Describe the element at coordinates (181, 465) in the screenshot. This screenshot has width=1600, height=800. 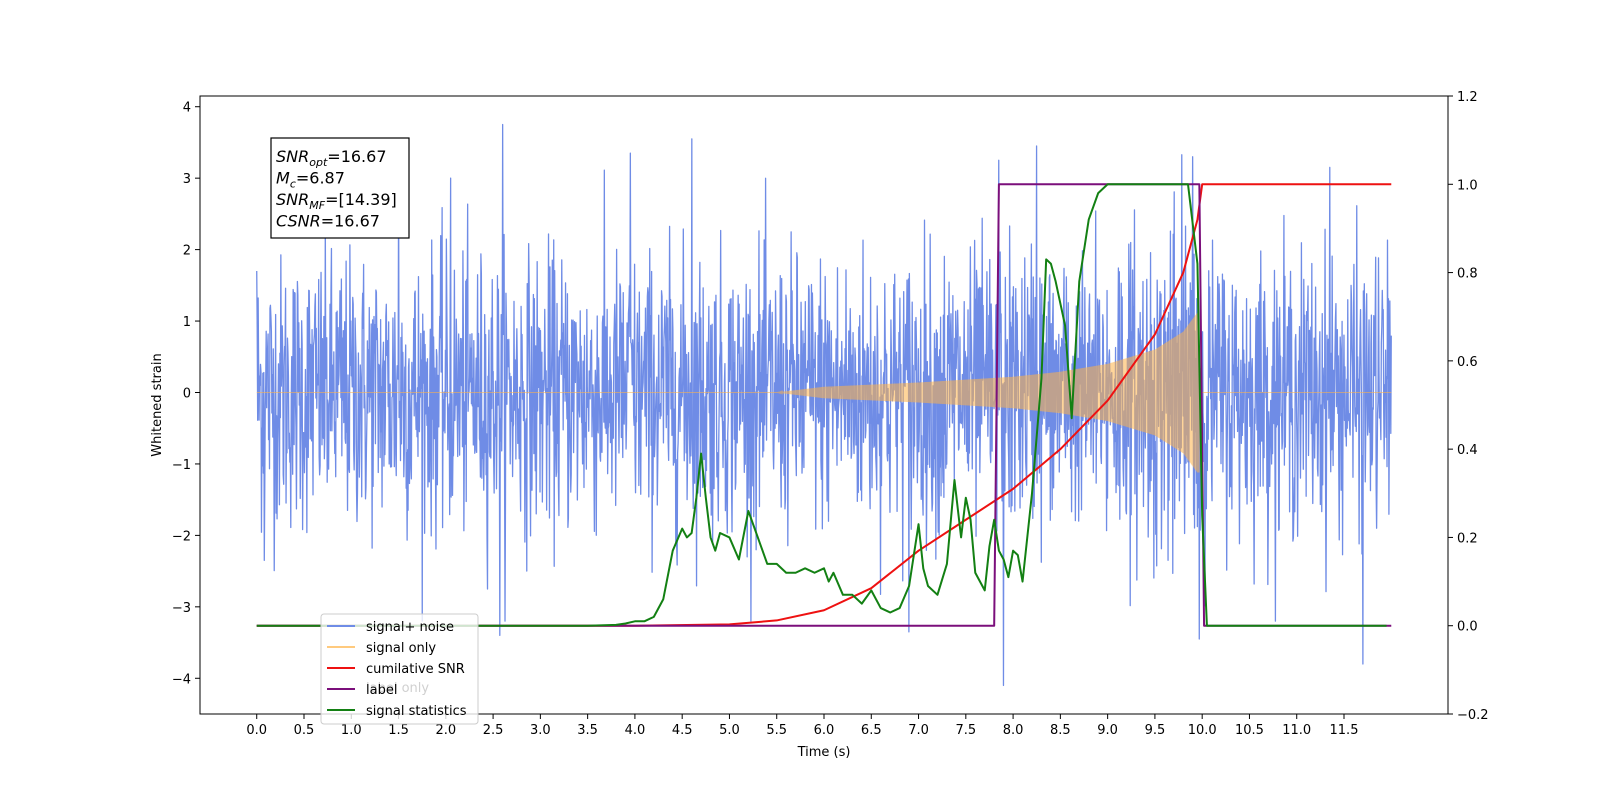
I see `y-left-tick-label: −1` at that location.